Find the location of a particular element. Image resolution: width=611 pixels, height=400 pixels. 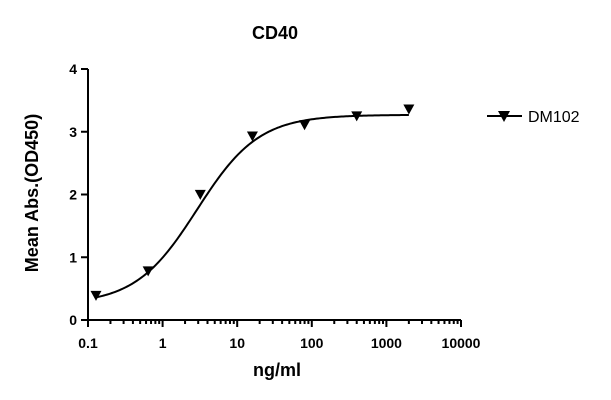

x-tick-label: 100 is located at coordinates (312, 343).